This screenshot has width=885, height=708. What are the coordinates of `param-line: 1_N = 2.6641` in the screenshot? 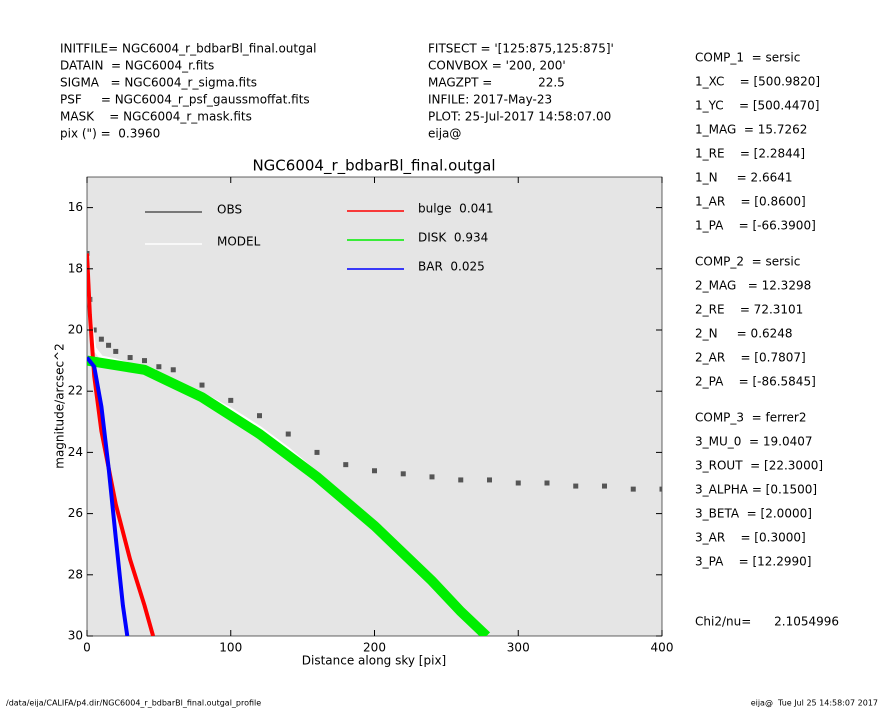 It's located at (744, 178).